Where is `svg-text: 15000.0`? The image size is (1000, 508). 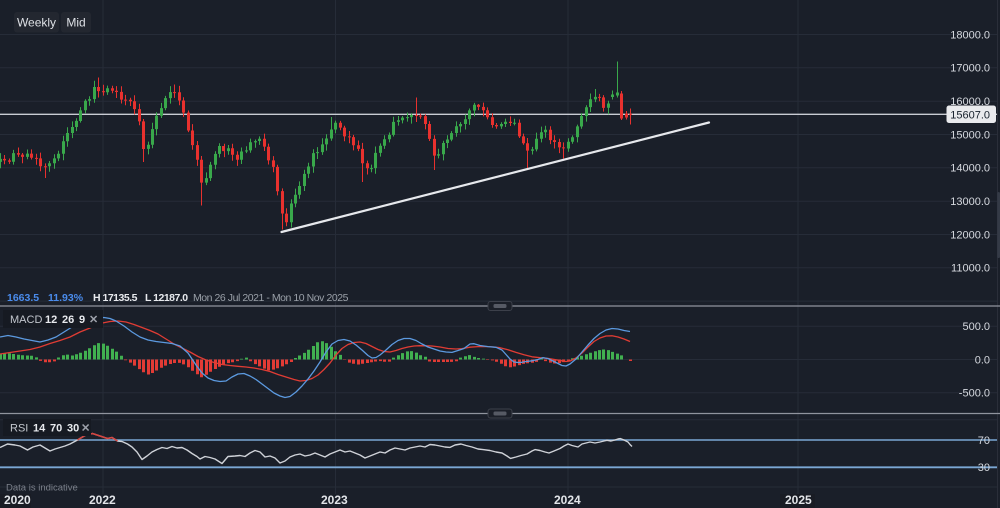 svg-text: 15000.0 is located at coordinates (970, 135).